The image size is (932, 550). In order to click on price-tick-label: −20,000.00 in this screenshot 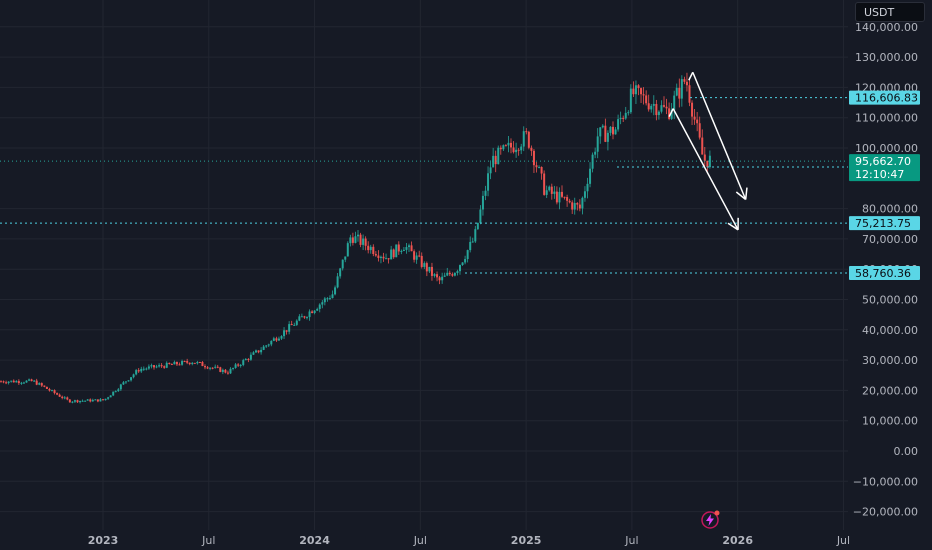, I will do `click(885, 512)`.